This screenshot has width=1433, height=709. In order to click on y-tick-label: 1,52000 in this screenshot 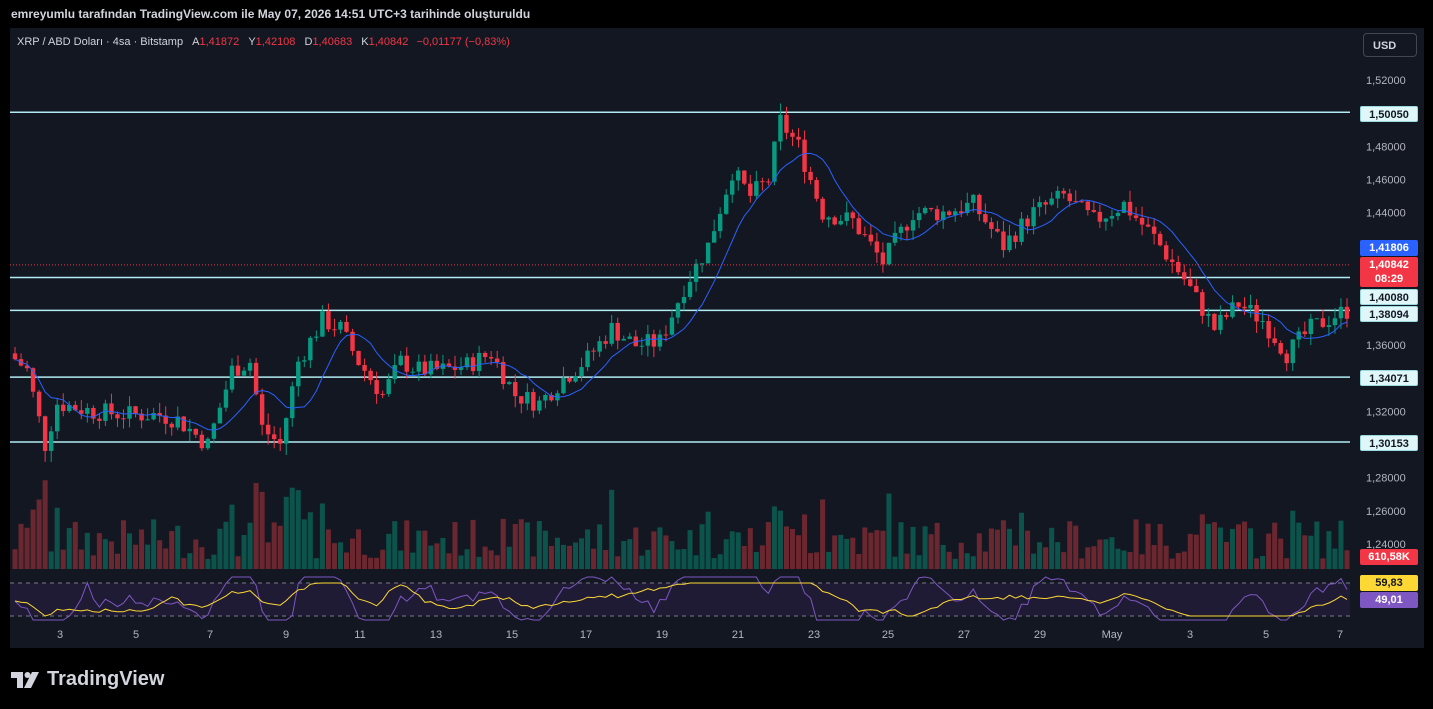, I will do `click(1386, 81)`.